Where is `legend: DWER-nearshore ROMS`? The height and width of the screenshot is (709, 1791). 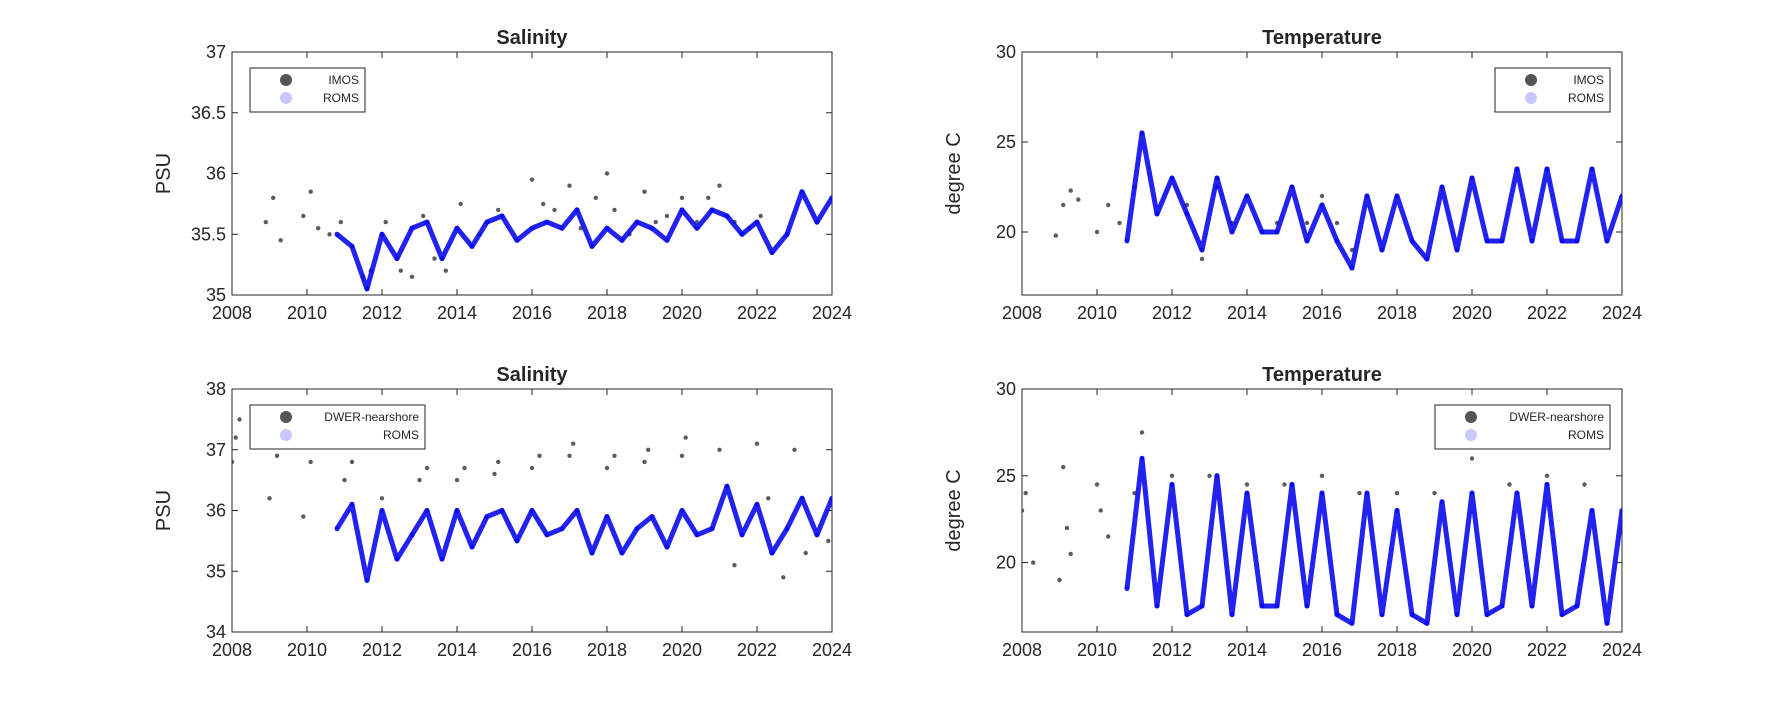 legend: DWER-nearshore ROMS is located at coordinates (337, 427).